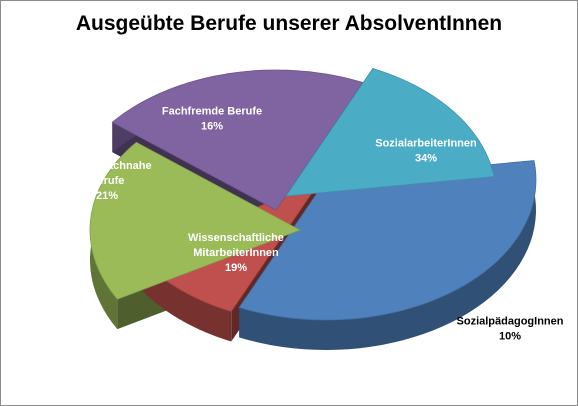  What do you see at coordinates (212, 119) in the screenshot?
I see `pie-slice-5-label: Fachfremde Berufe 16%` at bounding box center [212, 119].